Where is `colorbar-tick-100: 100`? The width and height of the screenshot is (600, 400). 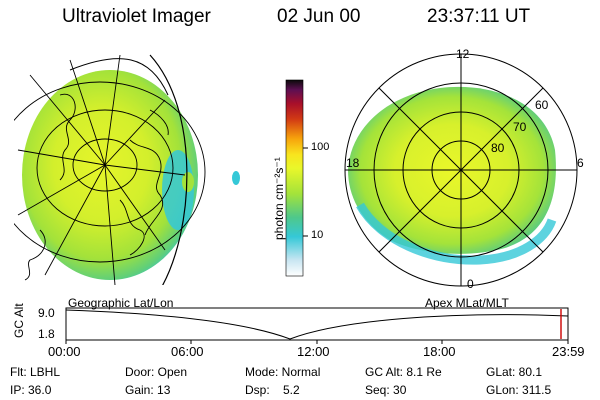
colorbar-tick-100: 100 is located at coordinates (320, 147).